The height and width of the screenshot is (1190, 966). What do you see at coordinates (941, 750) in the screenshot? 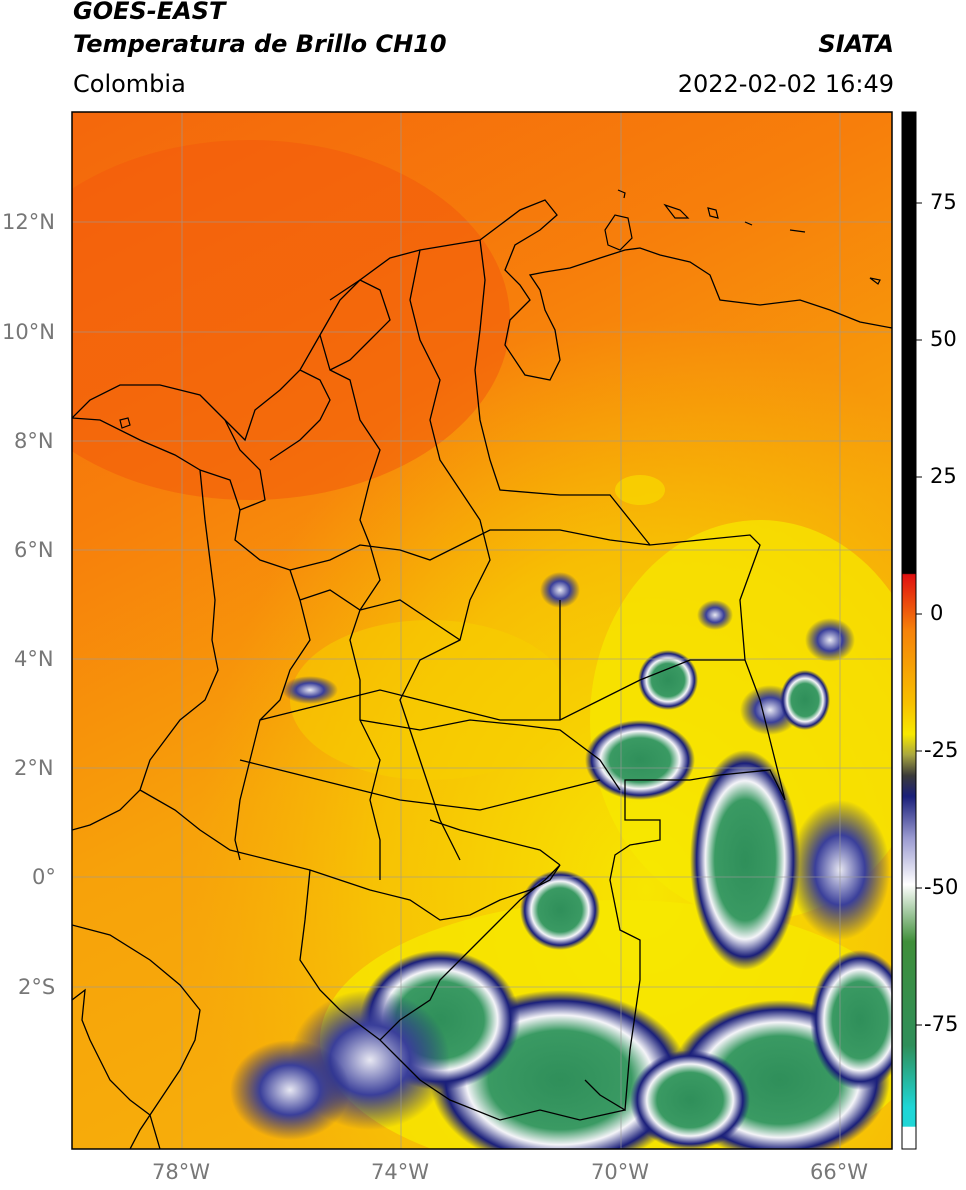
I see `colorbar-label: -25` at bounding box center [941, 750].